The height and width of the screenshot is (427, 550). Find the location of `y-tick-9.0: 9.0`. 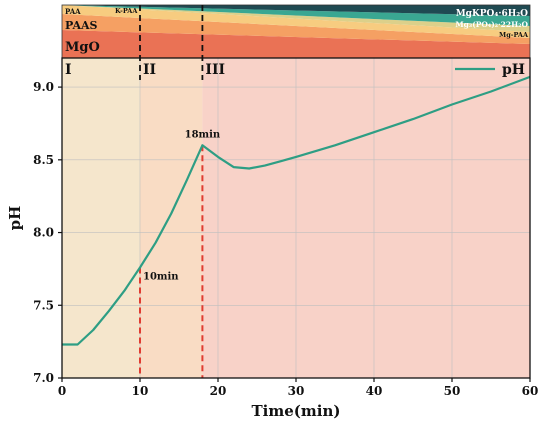

y-tick-9.0: 9.0 is located at coordinates (43, 87).